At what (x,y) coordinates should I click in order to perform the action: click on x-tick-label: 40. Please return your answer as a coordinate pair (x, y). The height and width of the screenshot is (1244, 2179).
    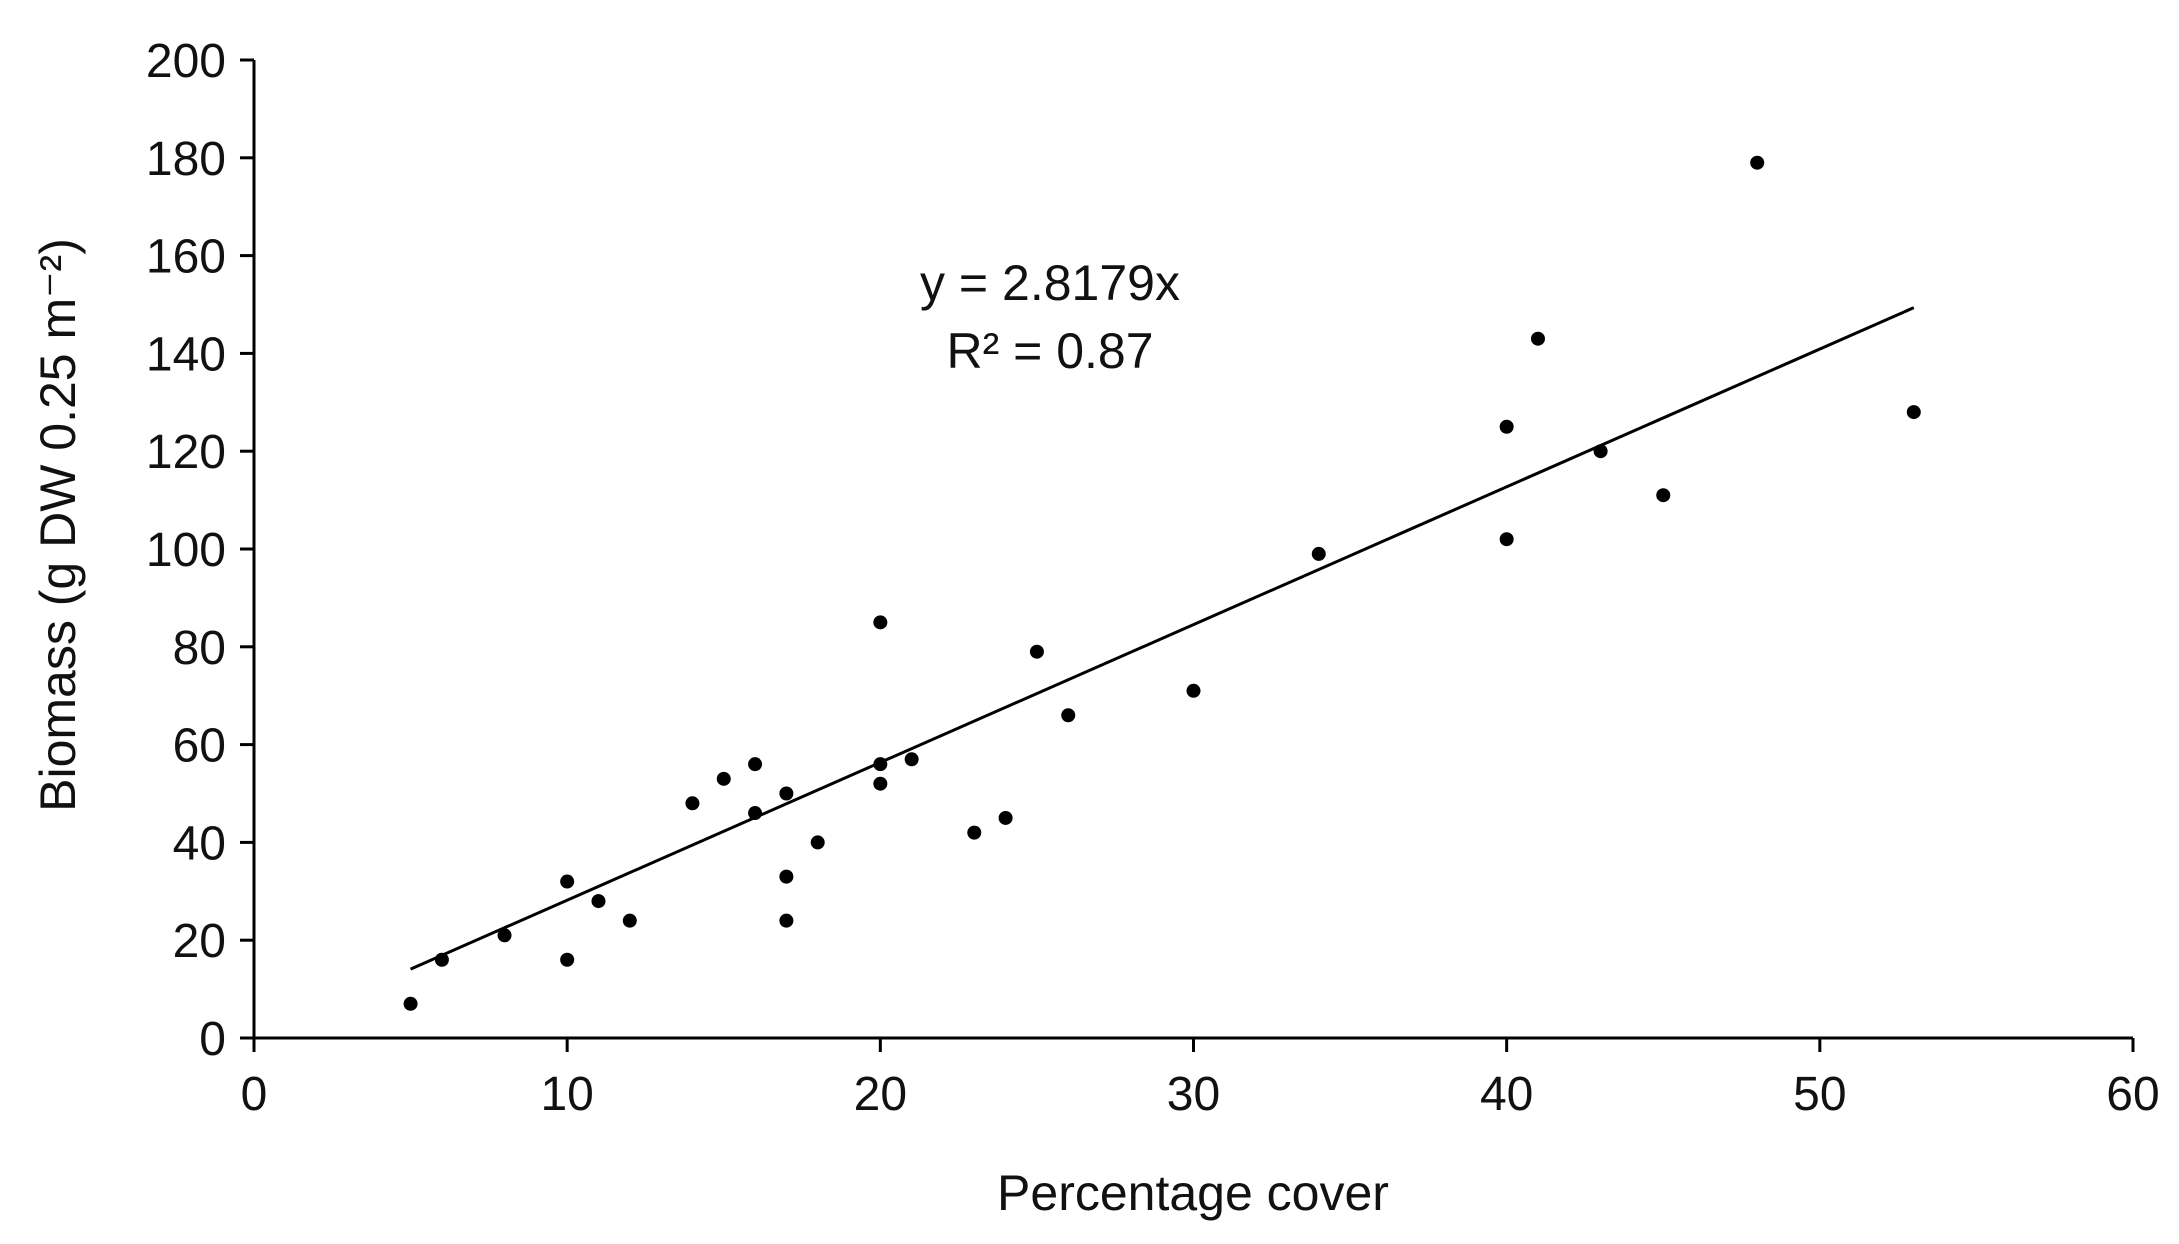
    Looking at the image, I should click on (1506, 1094).